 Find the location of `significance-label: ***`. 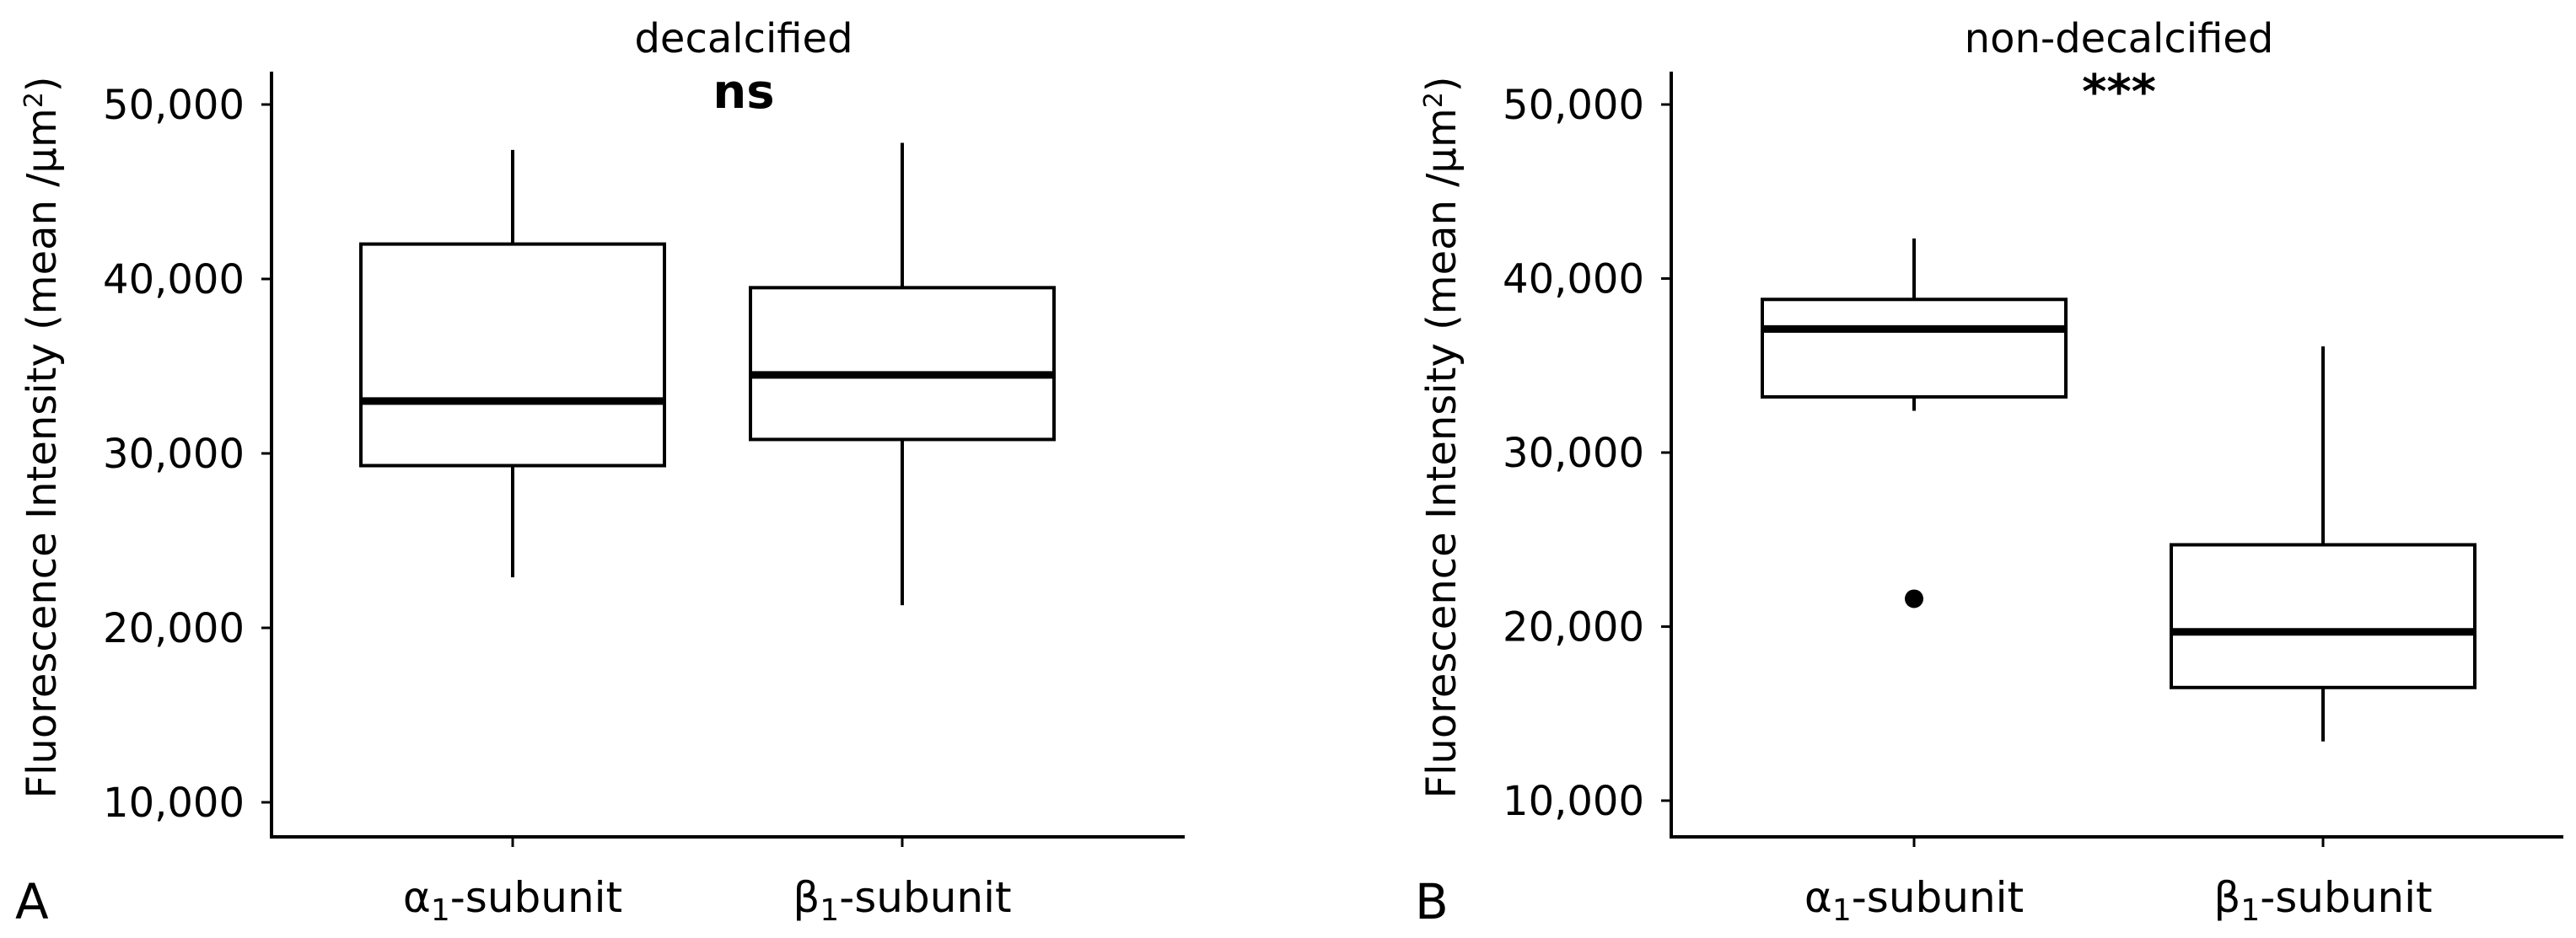

significance-label: *** is located at coordinates (2119, 92).